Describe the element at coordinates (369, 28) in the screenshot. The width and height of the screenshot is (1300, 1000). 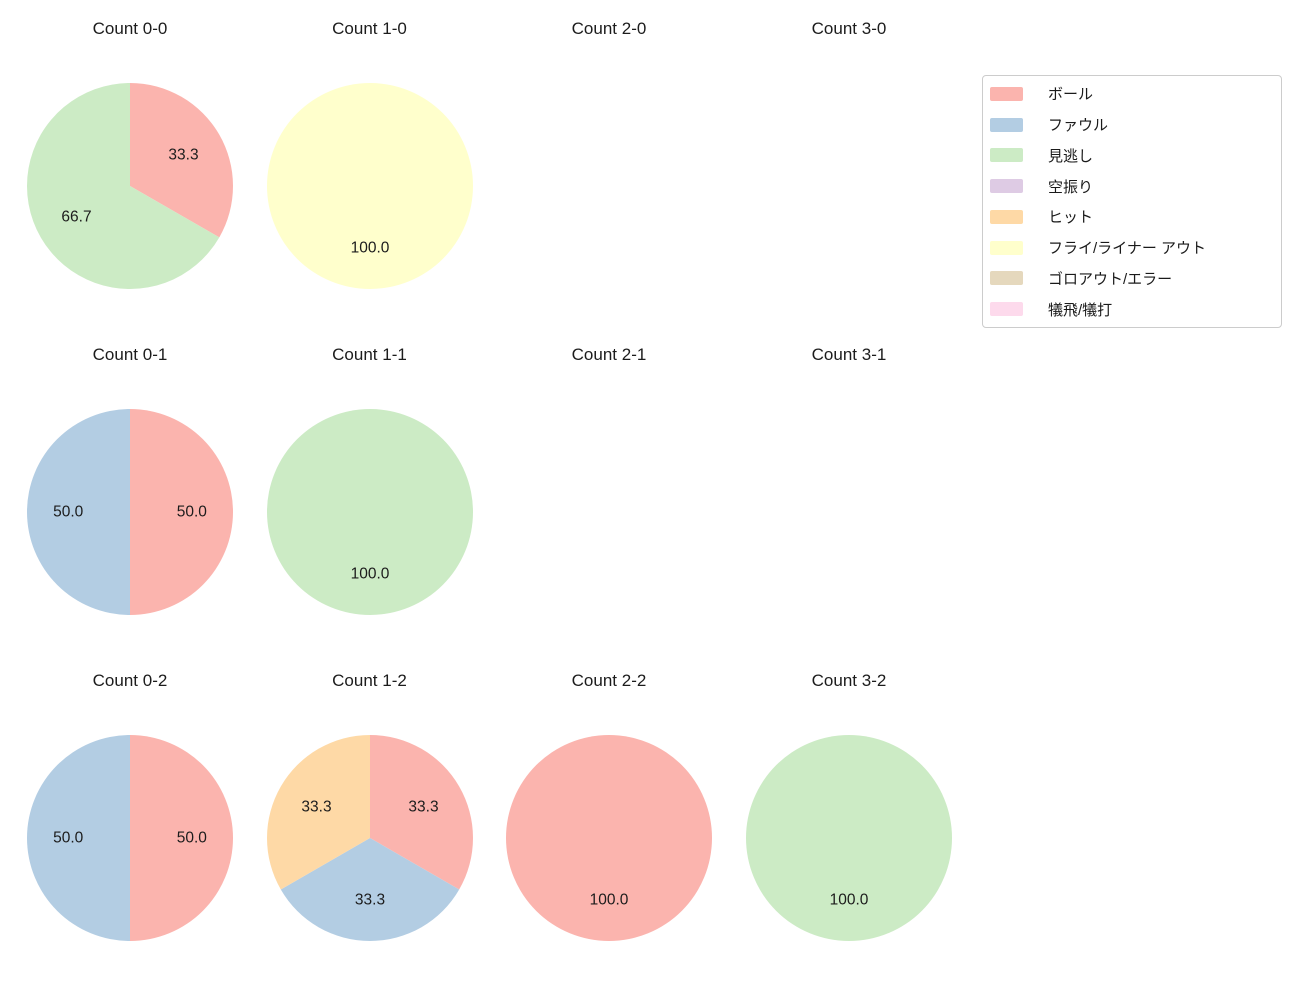
I see `chart-title-count-1-0: Count 1-0` at that location.